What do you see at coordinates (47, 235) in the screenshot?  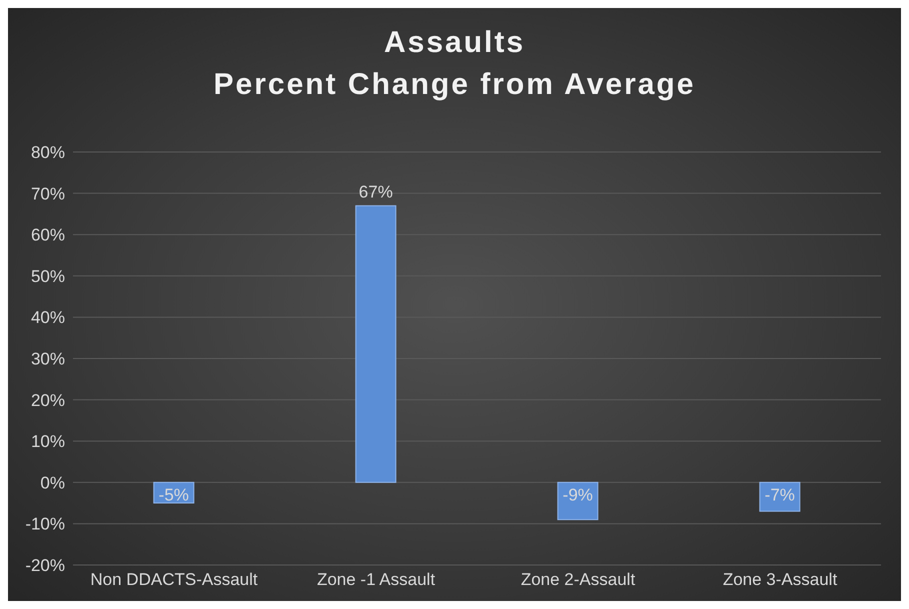 I see `y-tick-label: 60%` at bounding box center [47, 235].